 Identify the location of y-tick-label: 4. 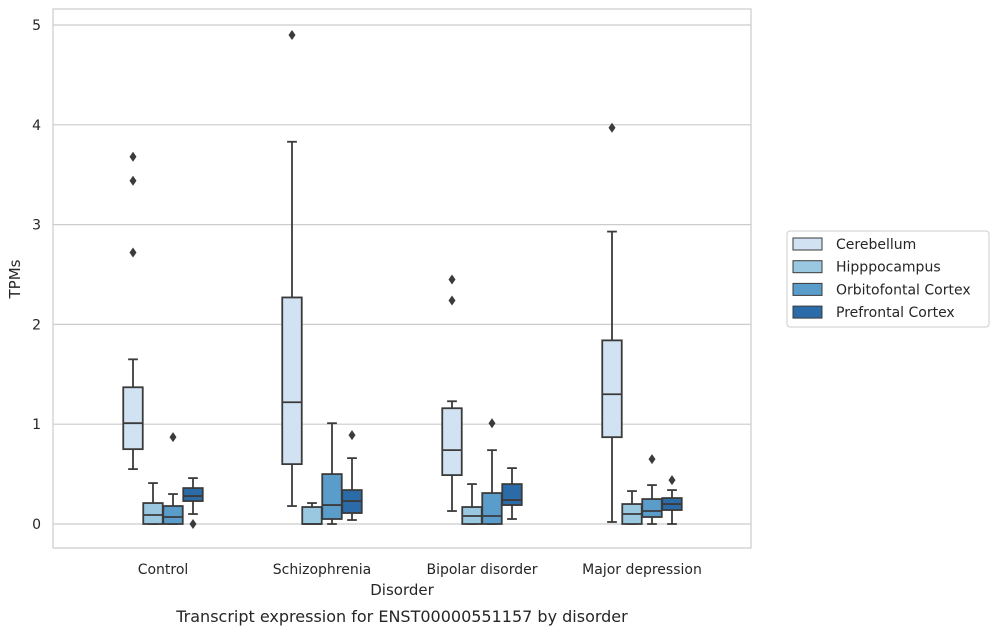
(36, 126).